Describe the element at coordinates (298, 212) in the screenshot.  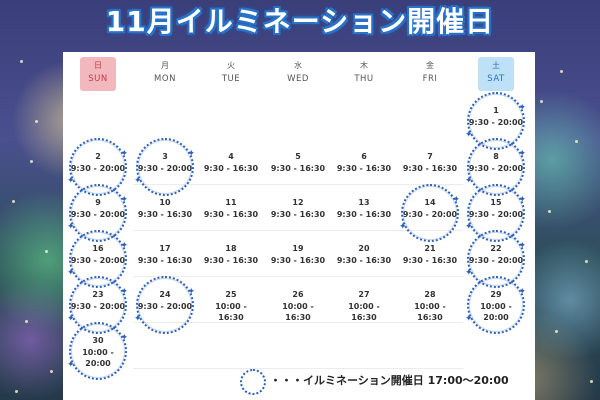
I see `calendar-day: 12 9:30 - 16:30` at that location.